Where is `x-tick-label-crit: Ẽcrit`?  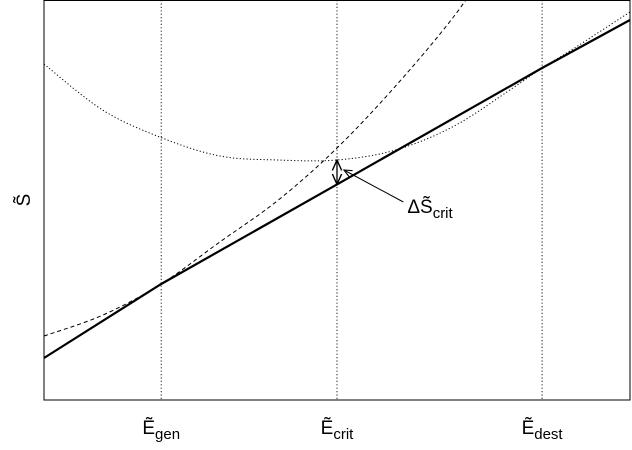
x-tick-label-crit: Ẽcrit is located at coordinates (338, 430).